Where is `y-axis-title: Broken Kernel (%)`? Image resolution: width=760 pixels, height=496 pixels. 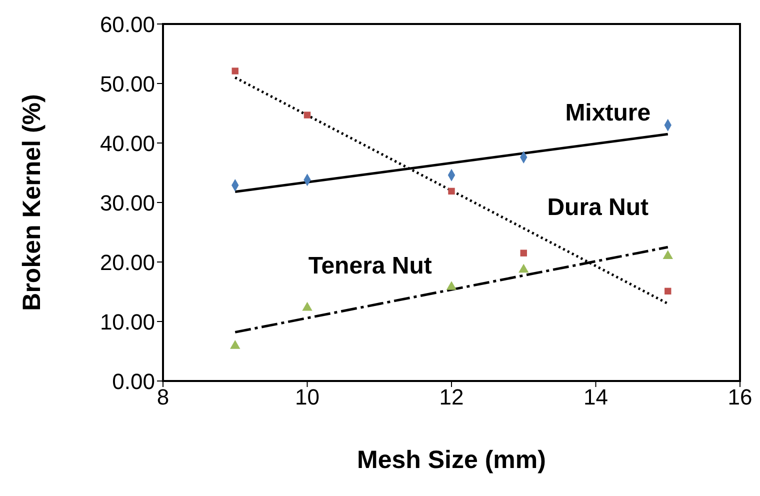 y-axis-title: Broken Kernel (%) is located at coordinates (32, 202).